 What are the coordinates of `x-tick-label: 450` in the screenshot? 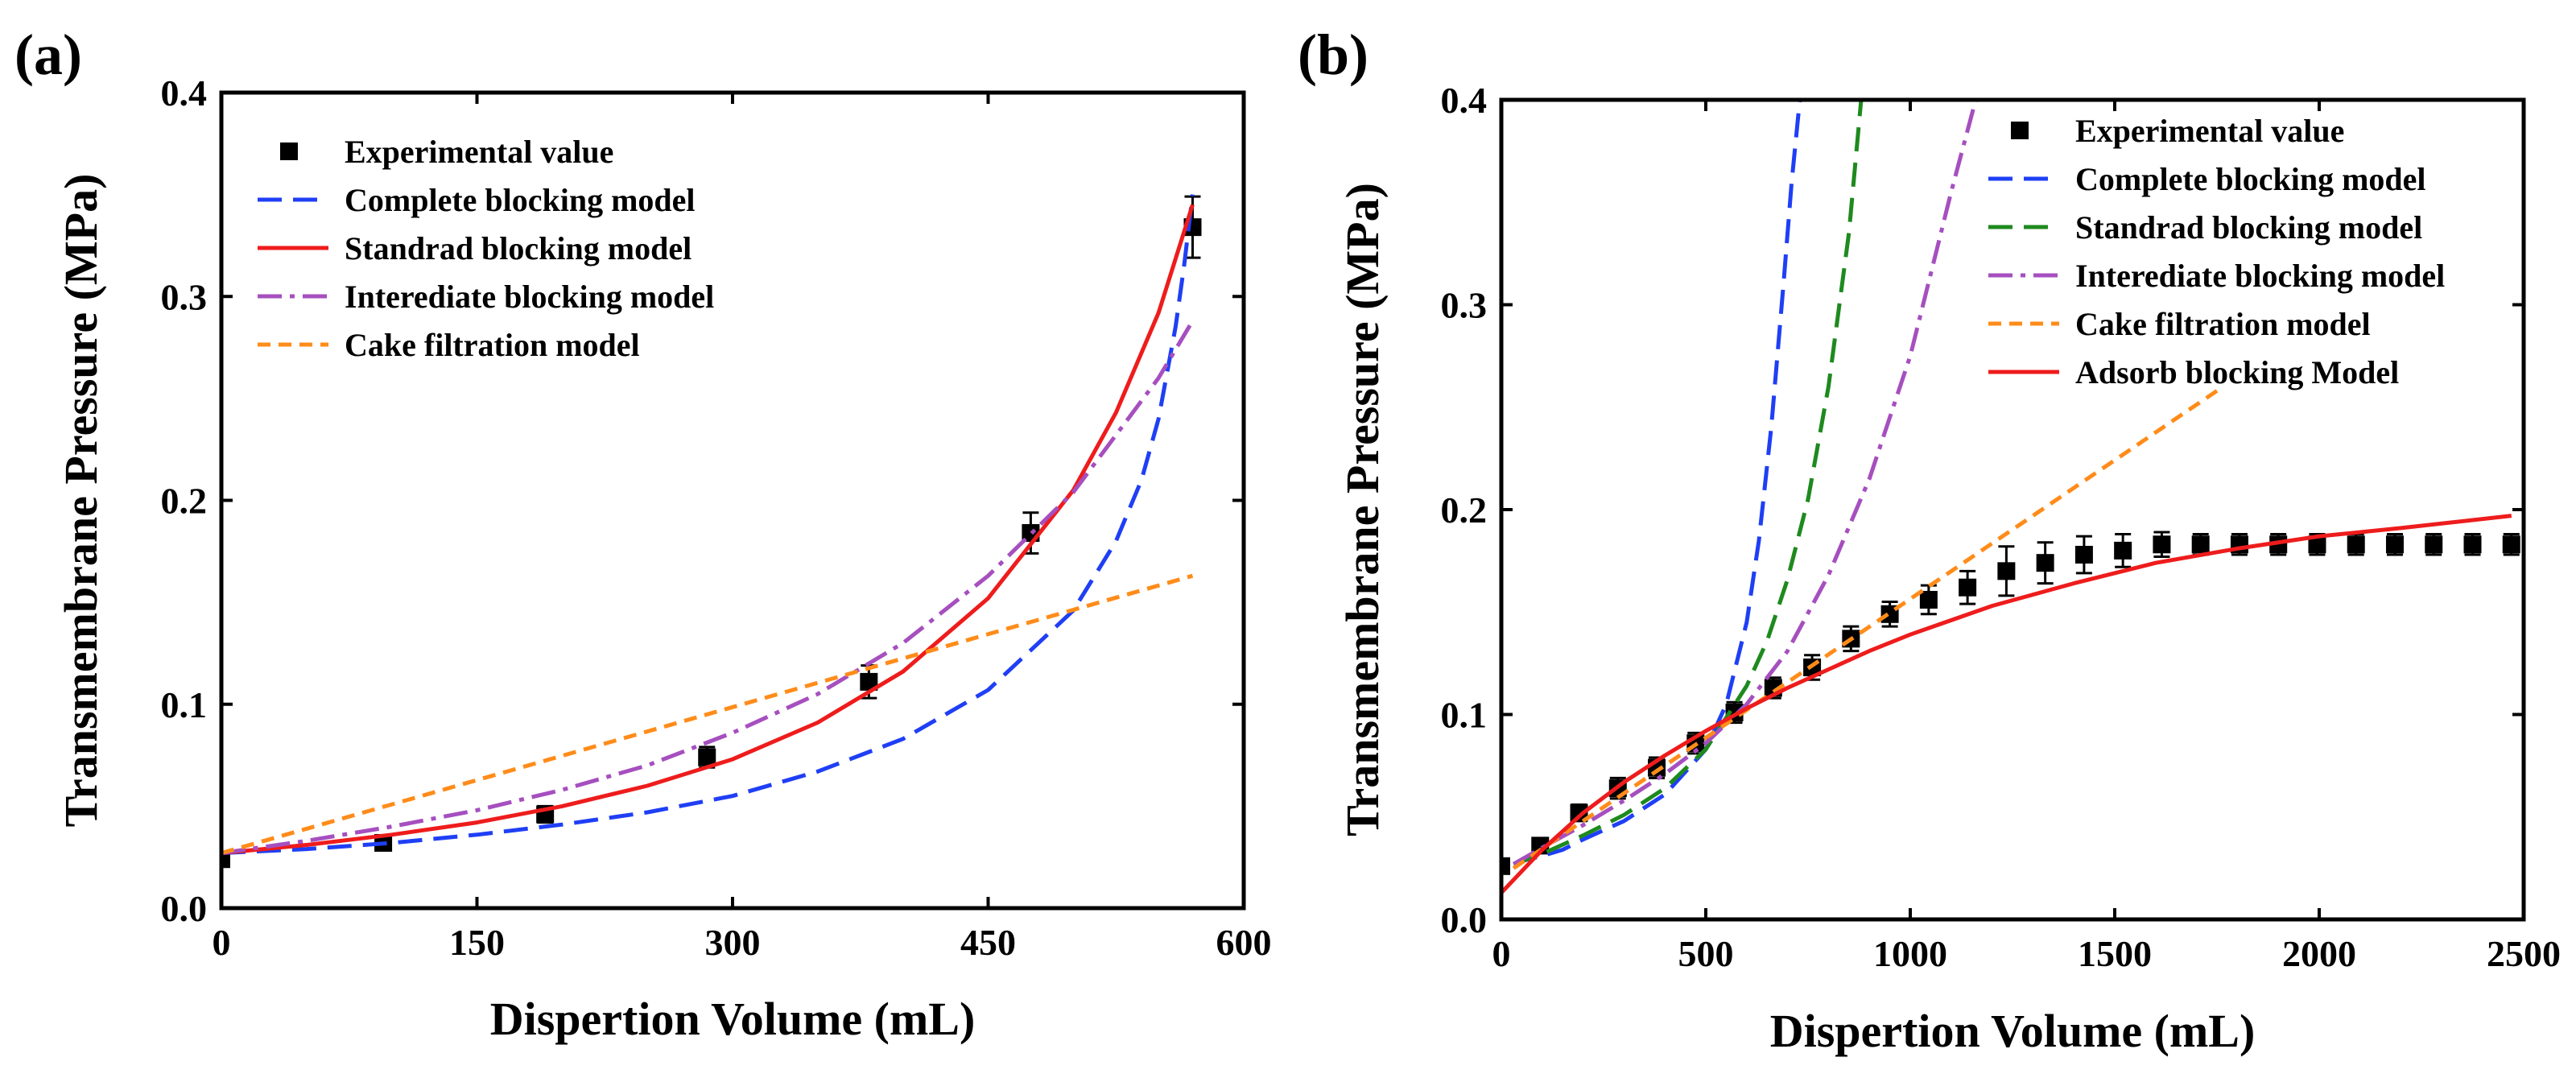 It's located at (988, 942).